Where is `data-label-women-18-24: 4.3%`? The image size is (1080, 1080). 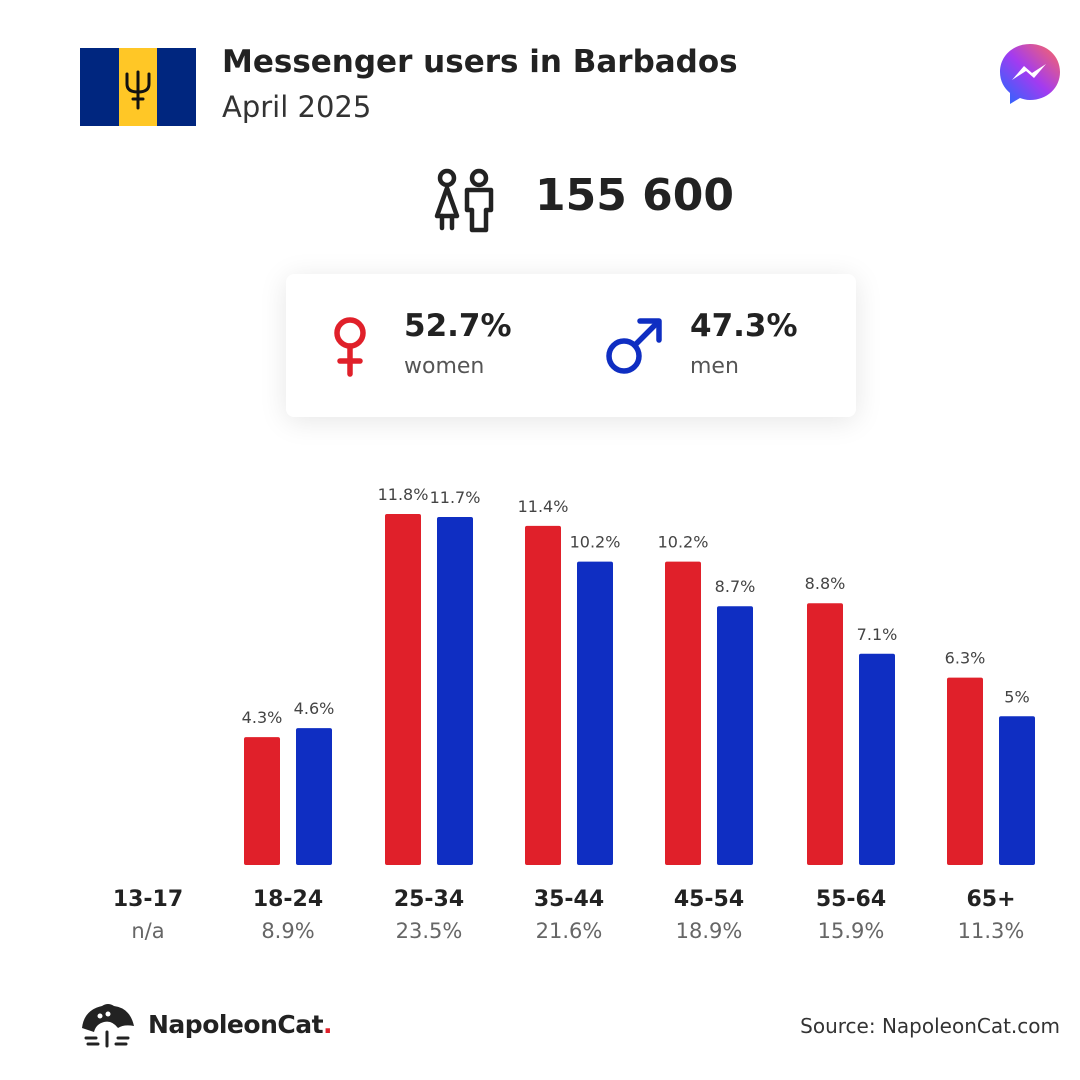 data-label-women-18-24: 4.3% is located at coordinates (262, 717).